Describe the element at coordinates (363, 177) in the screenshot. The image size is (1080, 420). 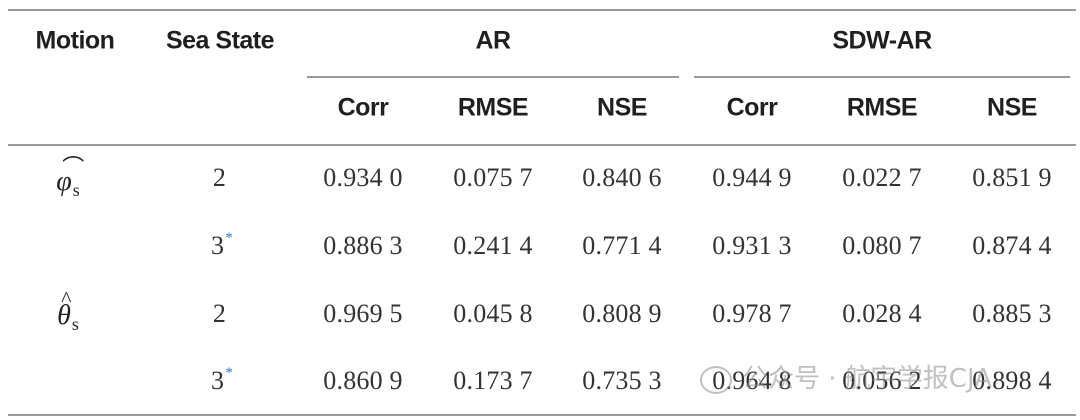
I see `table-cell: 0.934 0` at that location.